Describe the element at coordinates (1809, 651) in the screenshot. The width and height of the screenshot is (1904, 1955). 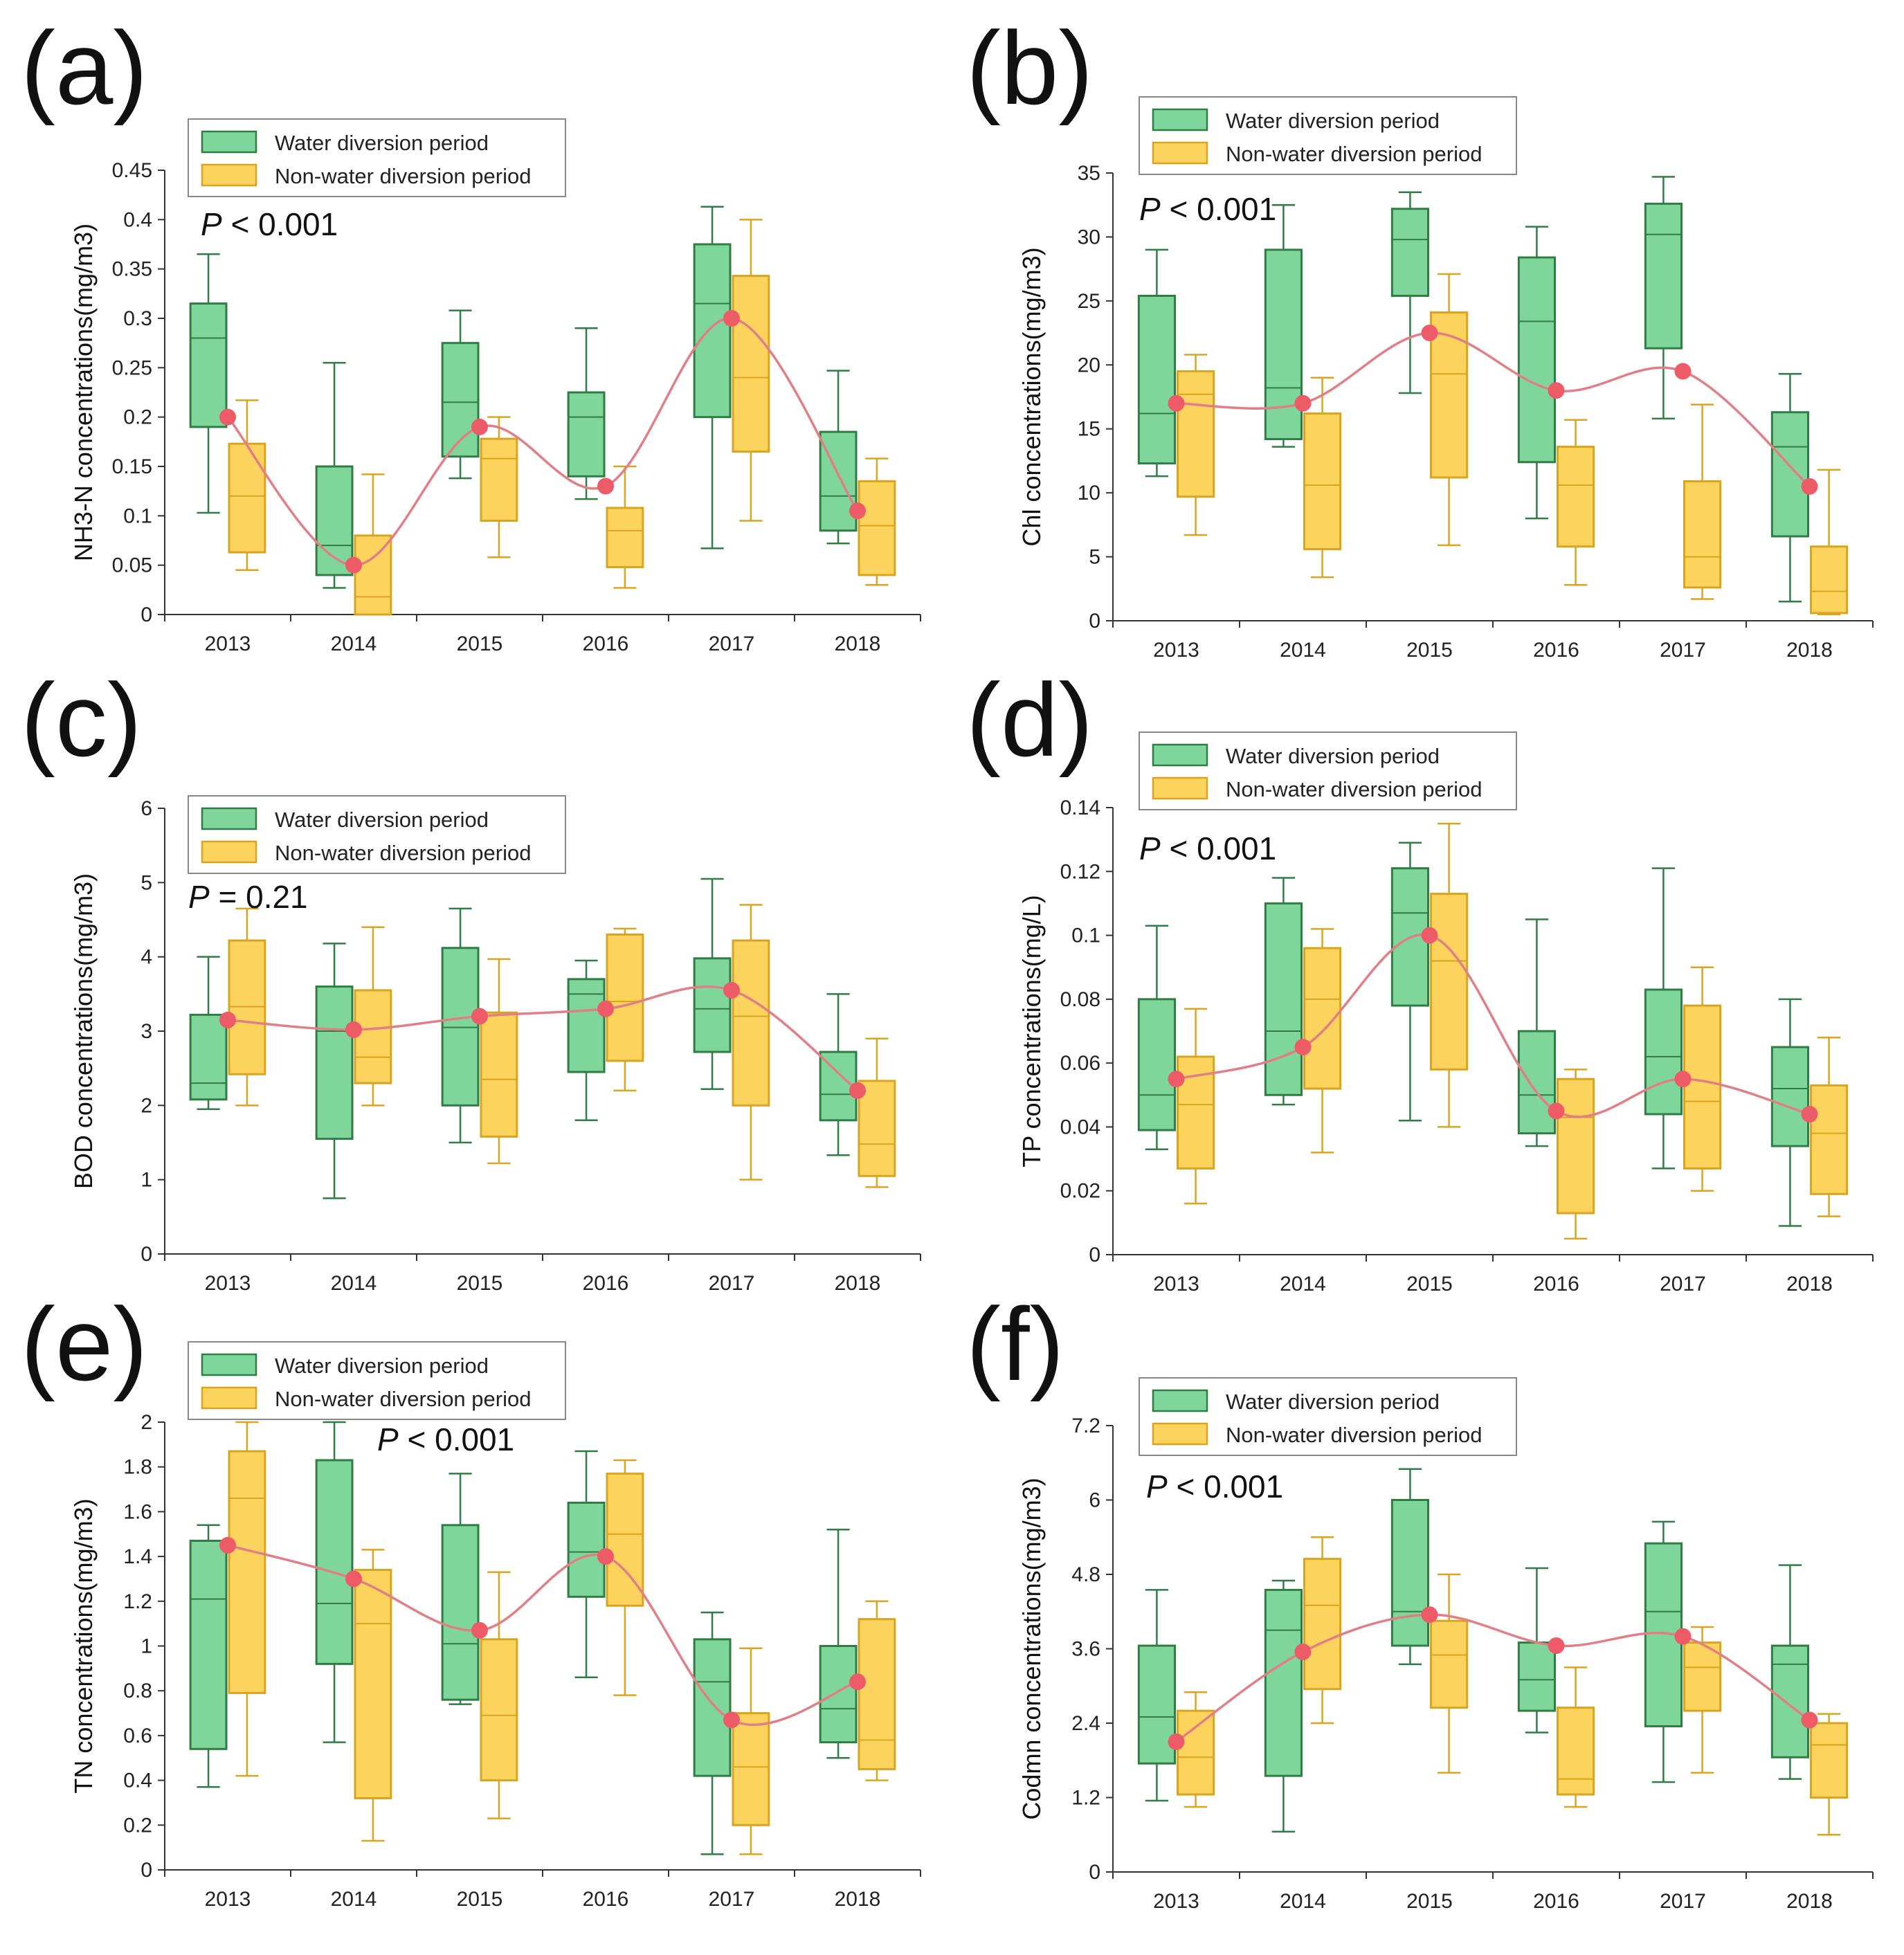
I see `x-tick-label: 2018` at that location.